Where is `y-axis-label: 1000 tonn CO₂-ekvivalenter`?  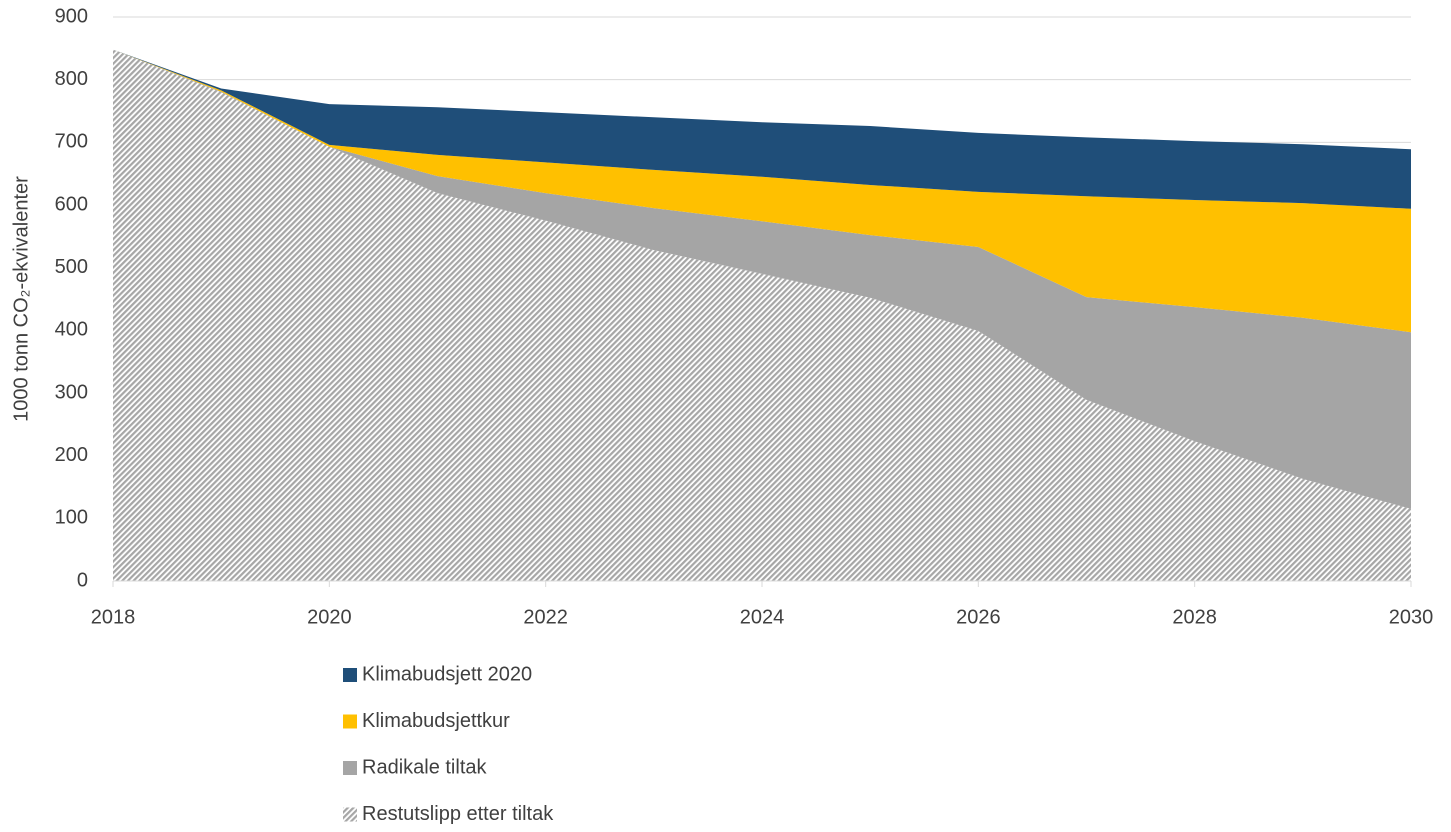
y-axis-label: 1000 tonn CO₂-ekvivalenter is located at coordinates (21, 299).